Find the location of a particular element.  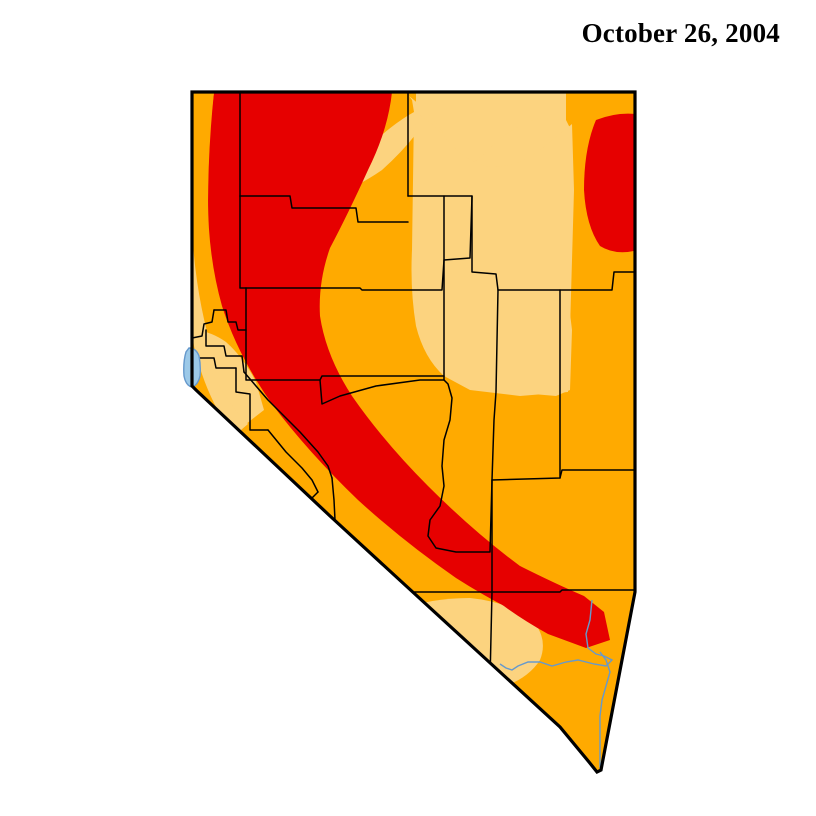

county-line-mineral-esmeralda is located at coordinates (293, 461).